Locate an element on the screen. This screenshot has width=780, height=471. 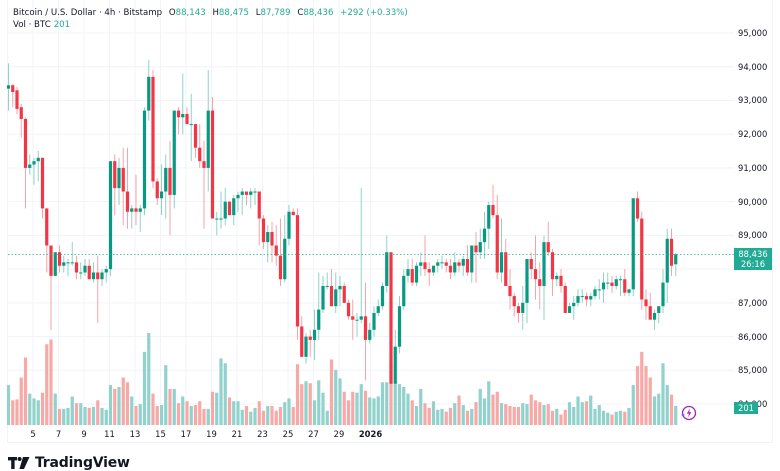
time-tick-label: 21 is located at coordinates (237, 434).